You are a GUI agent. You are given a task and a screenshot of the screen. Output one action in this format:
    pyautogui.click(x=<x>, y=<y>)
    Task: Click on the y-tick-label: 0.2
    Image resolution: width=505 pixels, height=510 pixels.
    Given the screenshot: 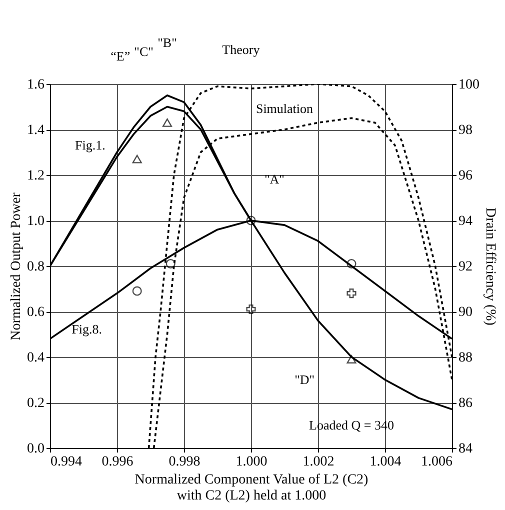 What is the action you would take?
    pyautogui.click(x=35, y=403)
    